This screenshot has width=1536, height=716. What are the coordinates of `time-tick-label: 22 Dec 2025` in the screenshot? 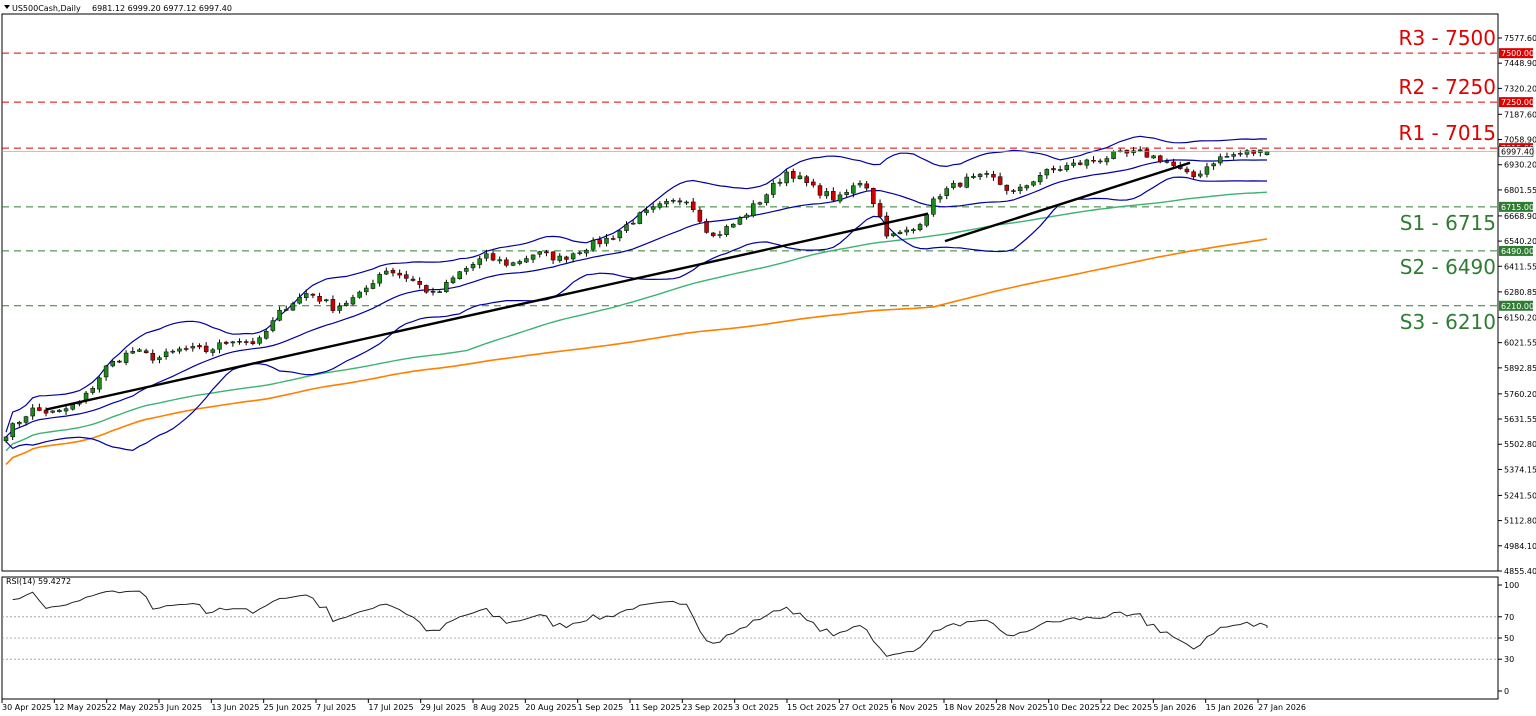 It's located at (1126, 707).